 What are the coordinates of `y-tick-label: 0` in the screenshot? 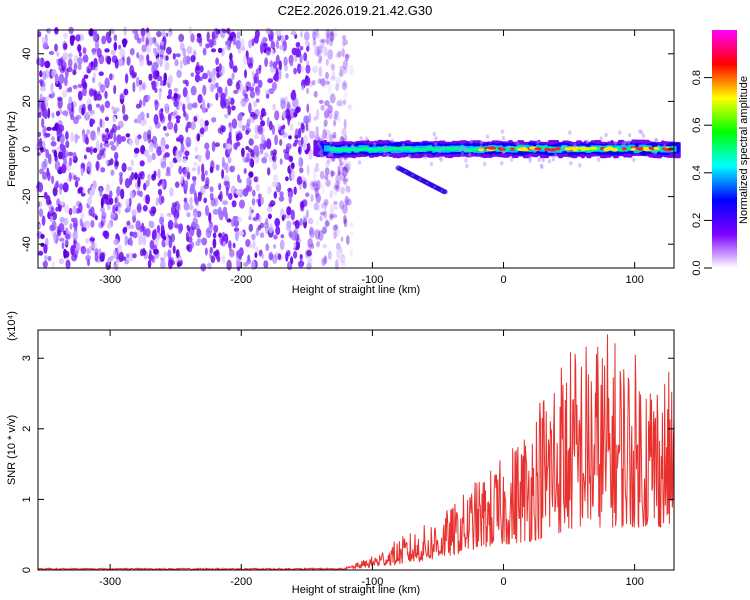 It's located at (27, 149).